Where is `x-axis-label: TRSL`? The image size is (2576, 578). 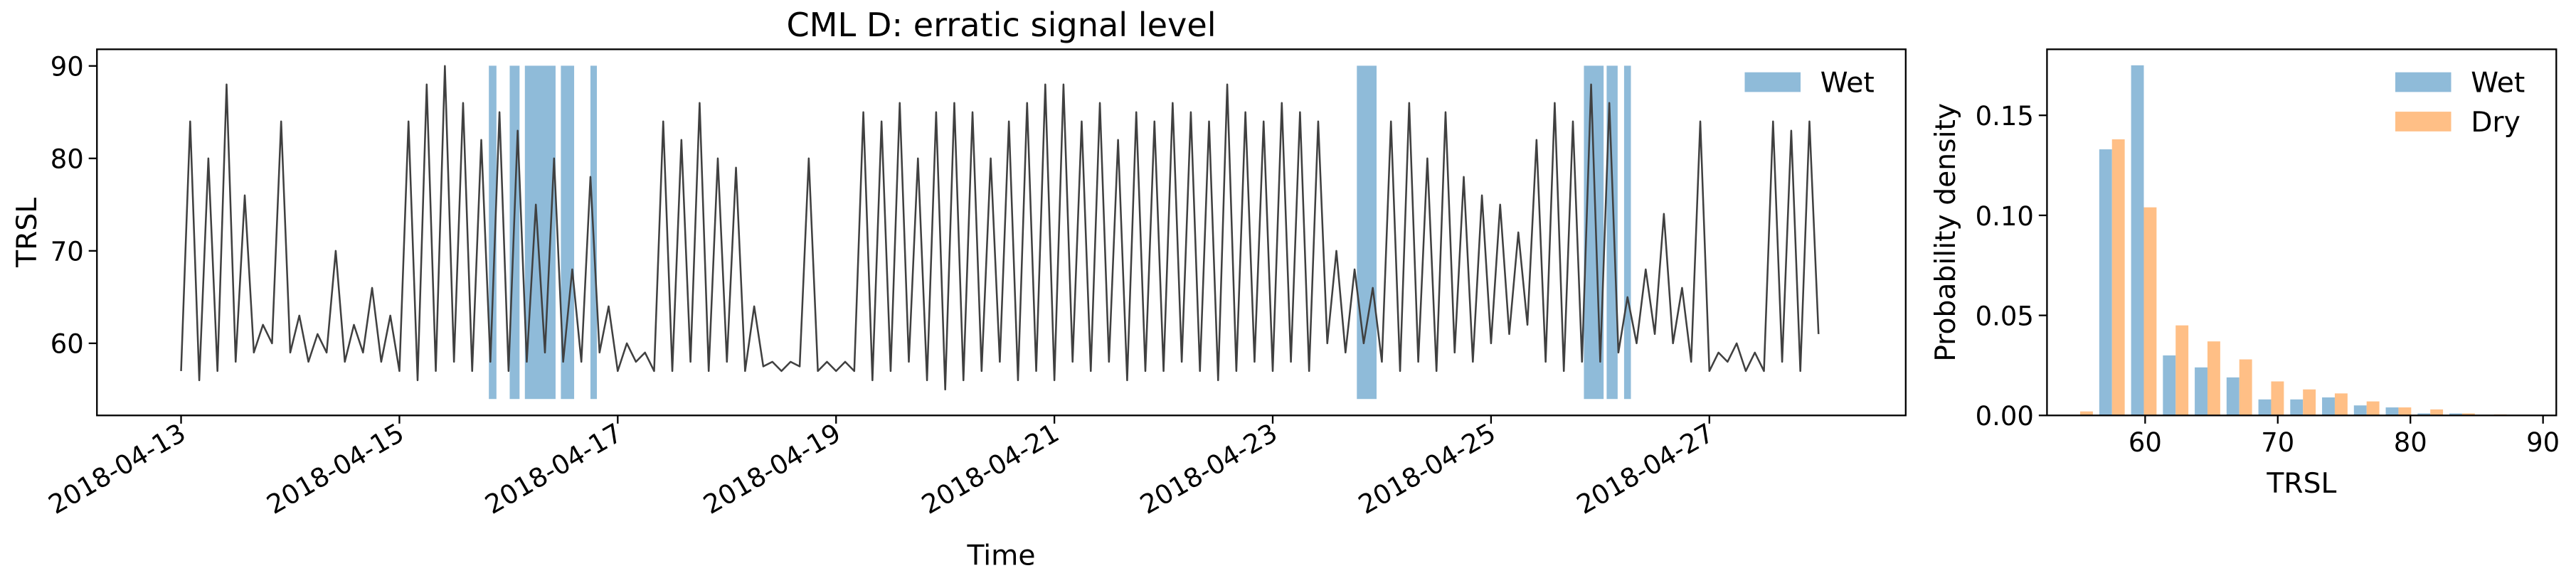
x-axis-label: TRSL is located at coordinates (2301, 484).